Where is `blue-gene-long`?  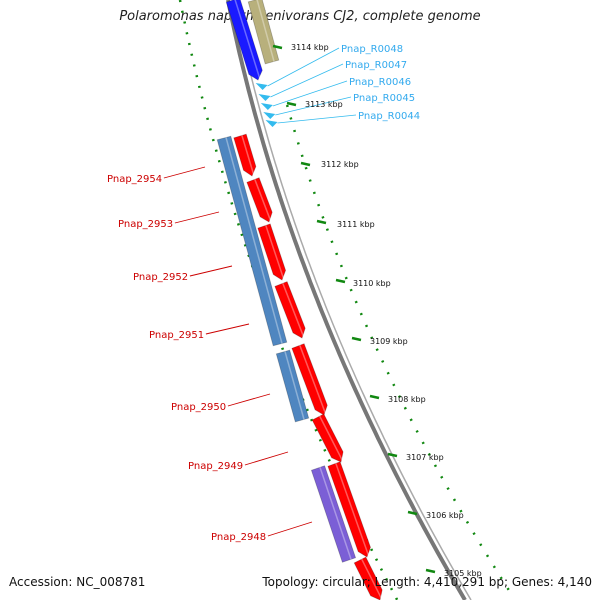
blue-gene-long is located at coordinates (252, 241).